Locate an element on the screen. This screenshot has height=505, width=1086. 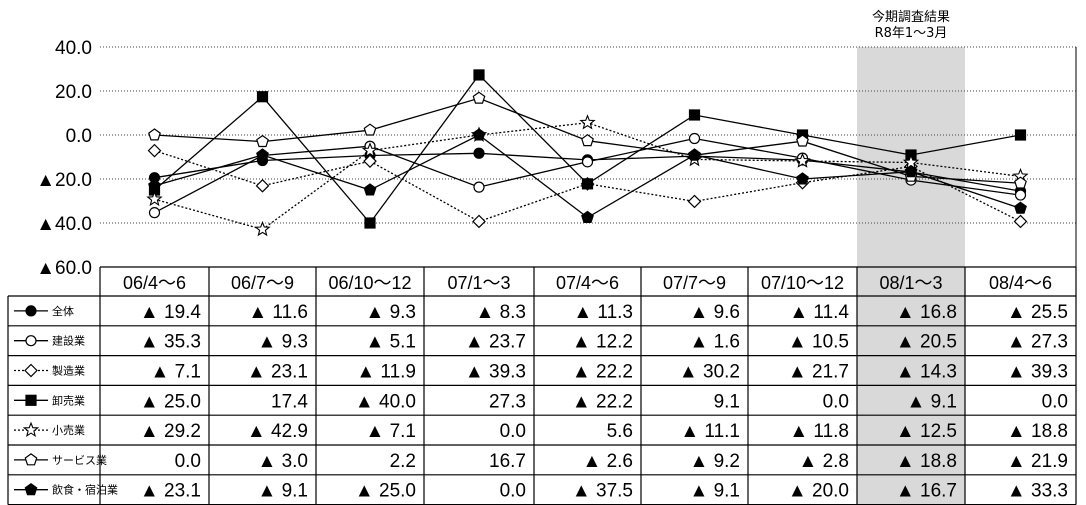
data-label: ▲ 11.6 is located at coordinates (278, 312).